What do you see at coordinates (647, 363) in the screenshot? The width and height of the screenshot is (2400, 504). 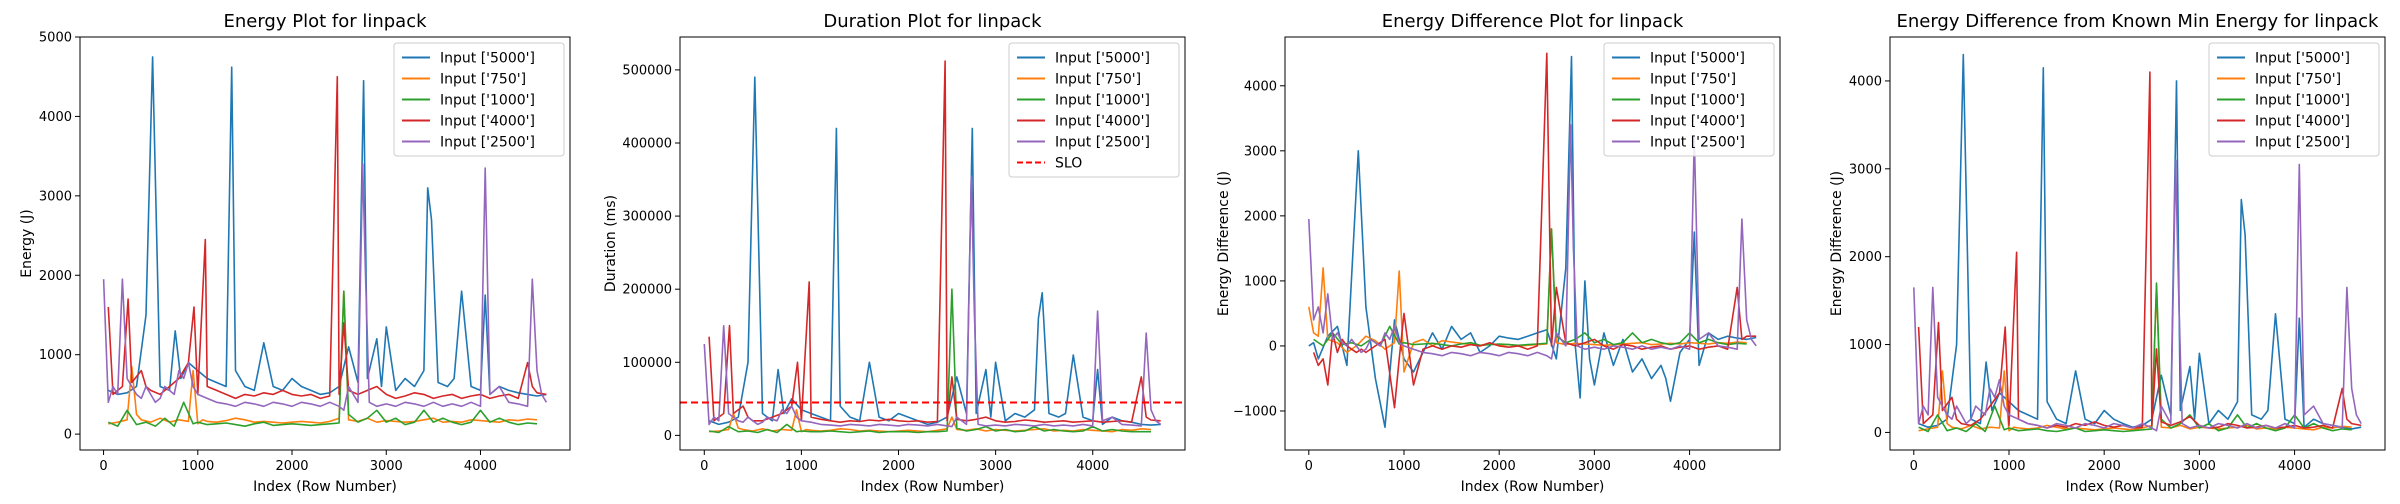 I see `y-tick-label: 100000` at bounding box center [647, 363].